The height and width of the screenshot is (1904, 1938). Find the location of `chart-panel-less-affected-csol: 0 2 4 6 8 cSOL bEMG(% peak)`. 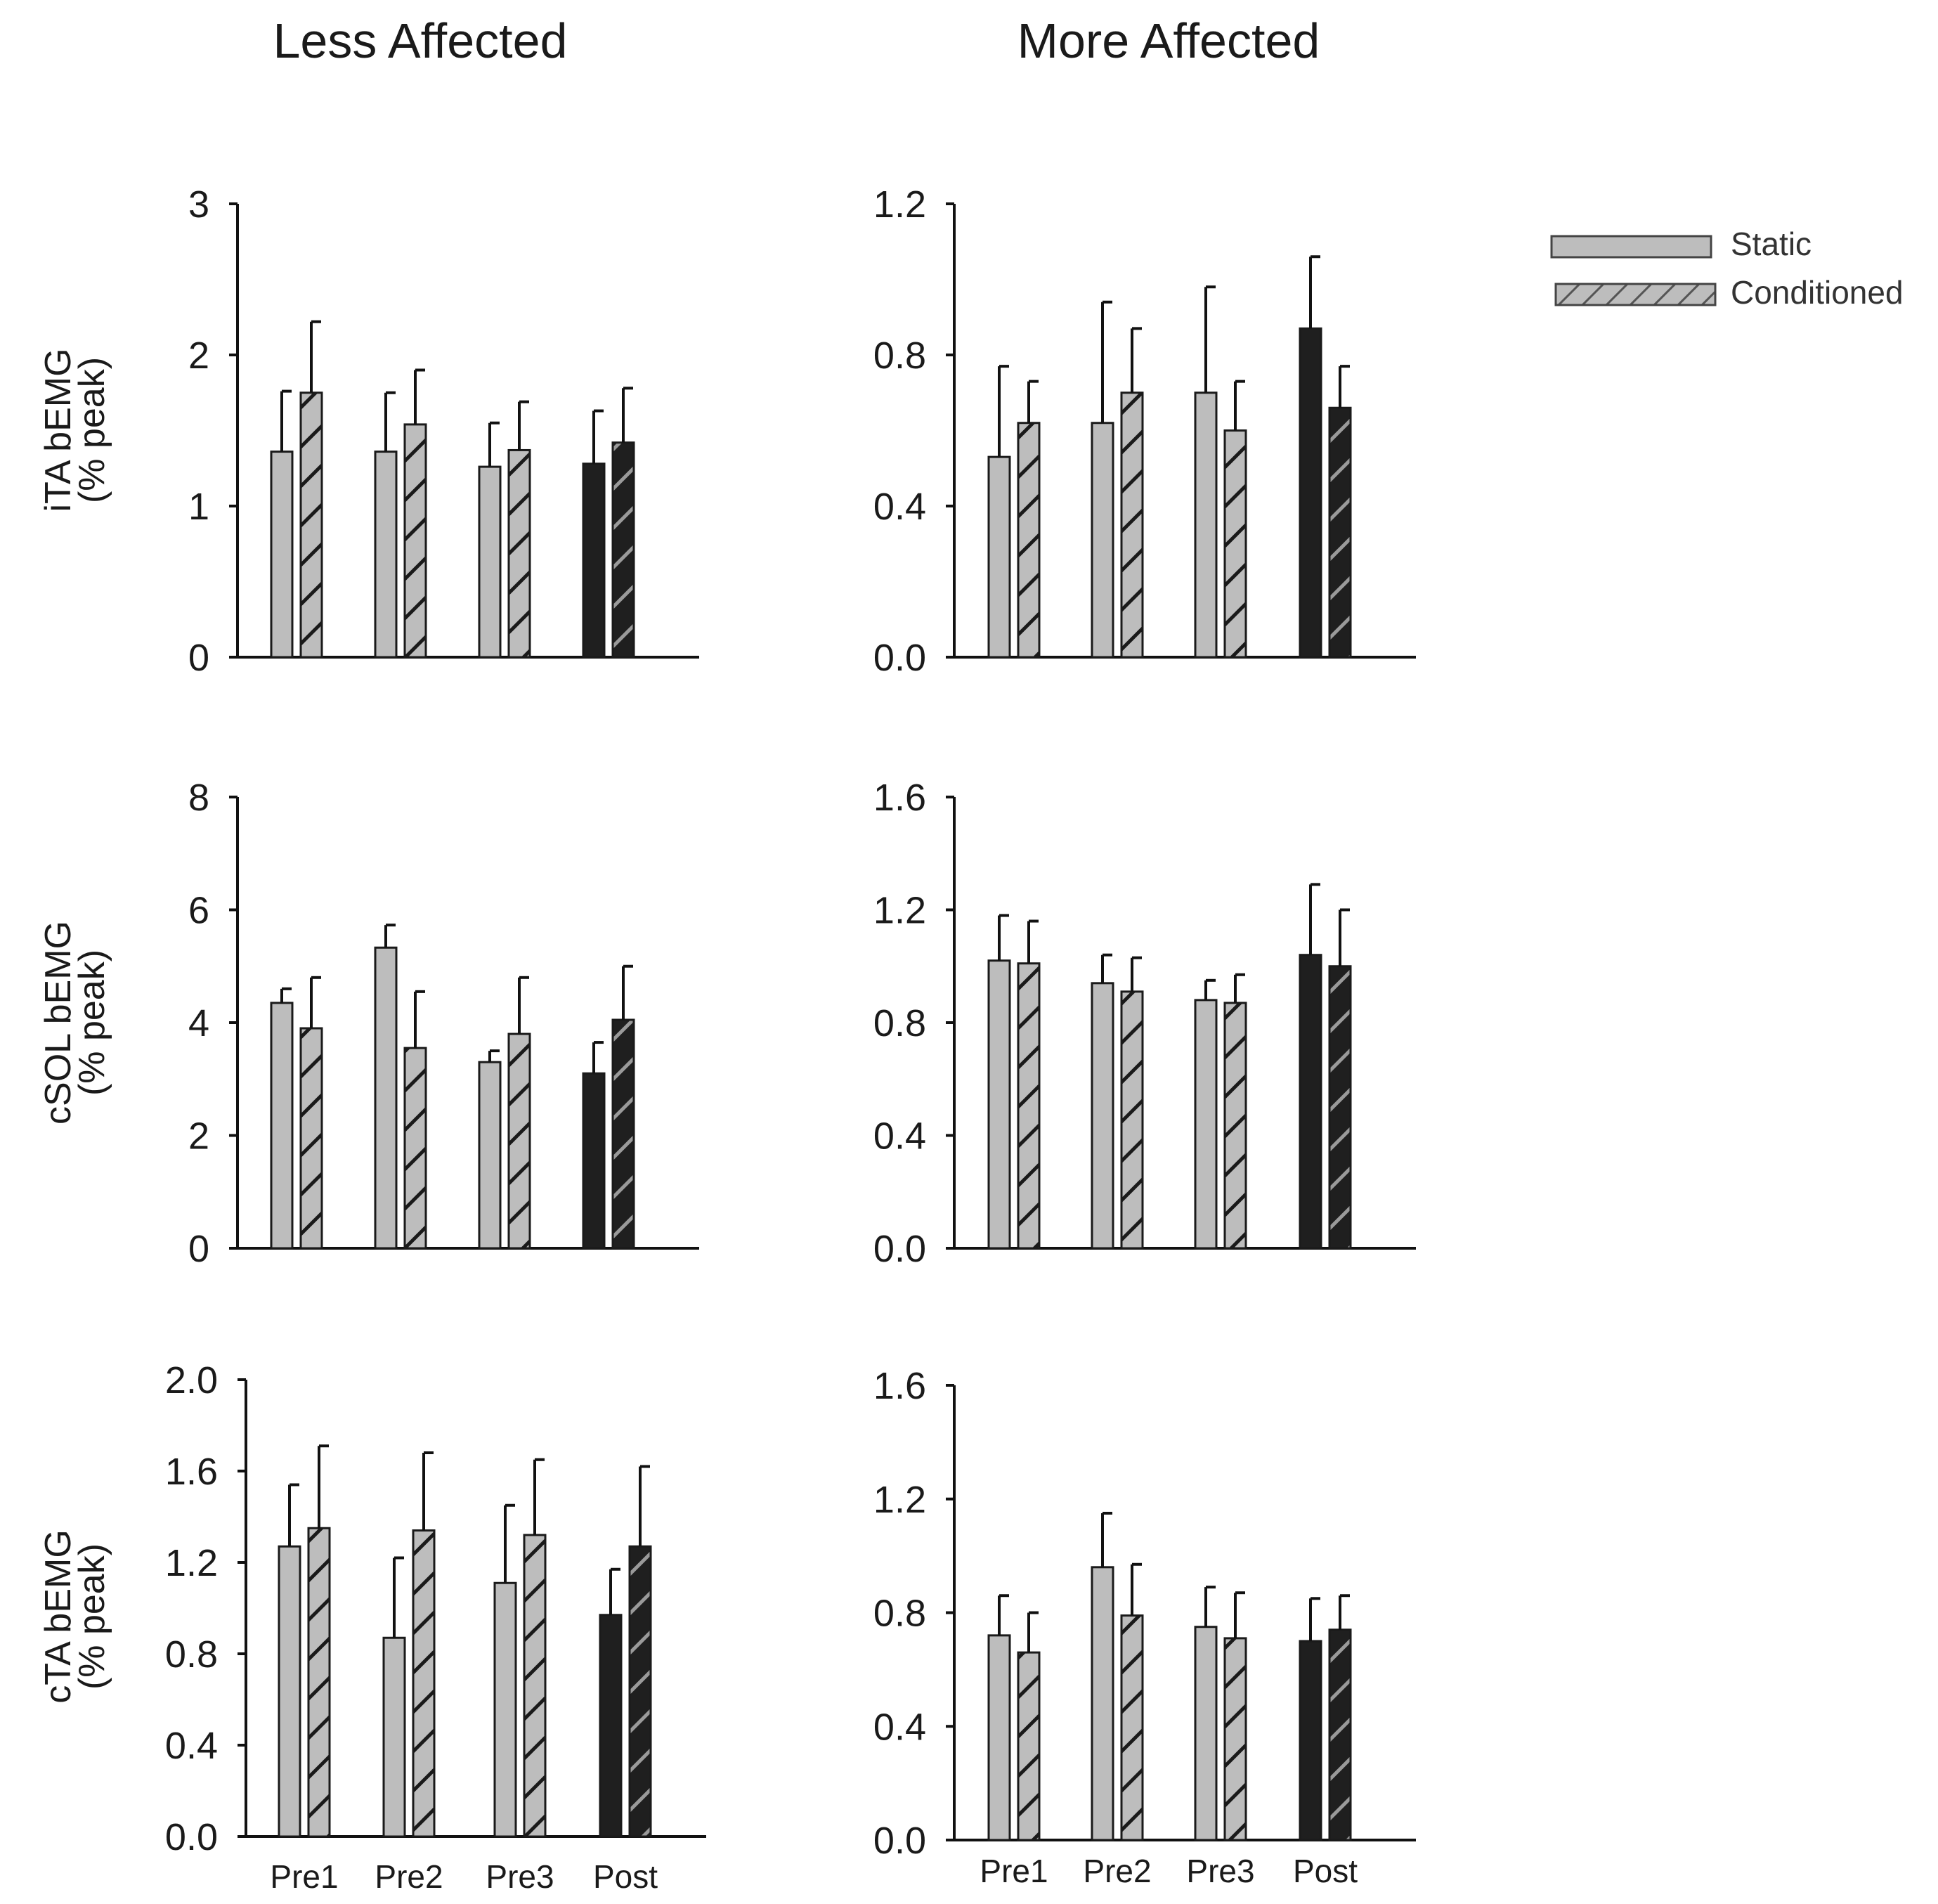

chart-panel-less-affected-csol: 0 2 4 6 8 cSOL bEMG(% peak) is located at coordinates (368, 1023).